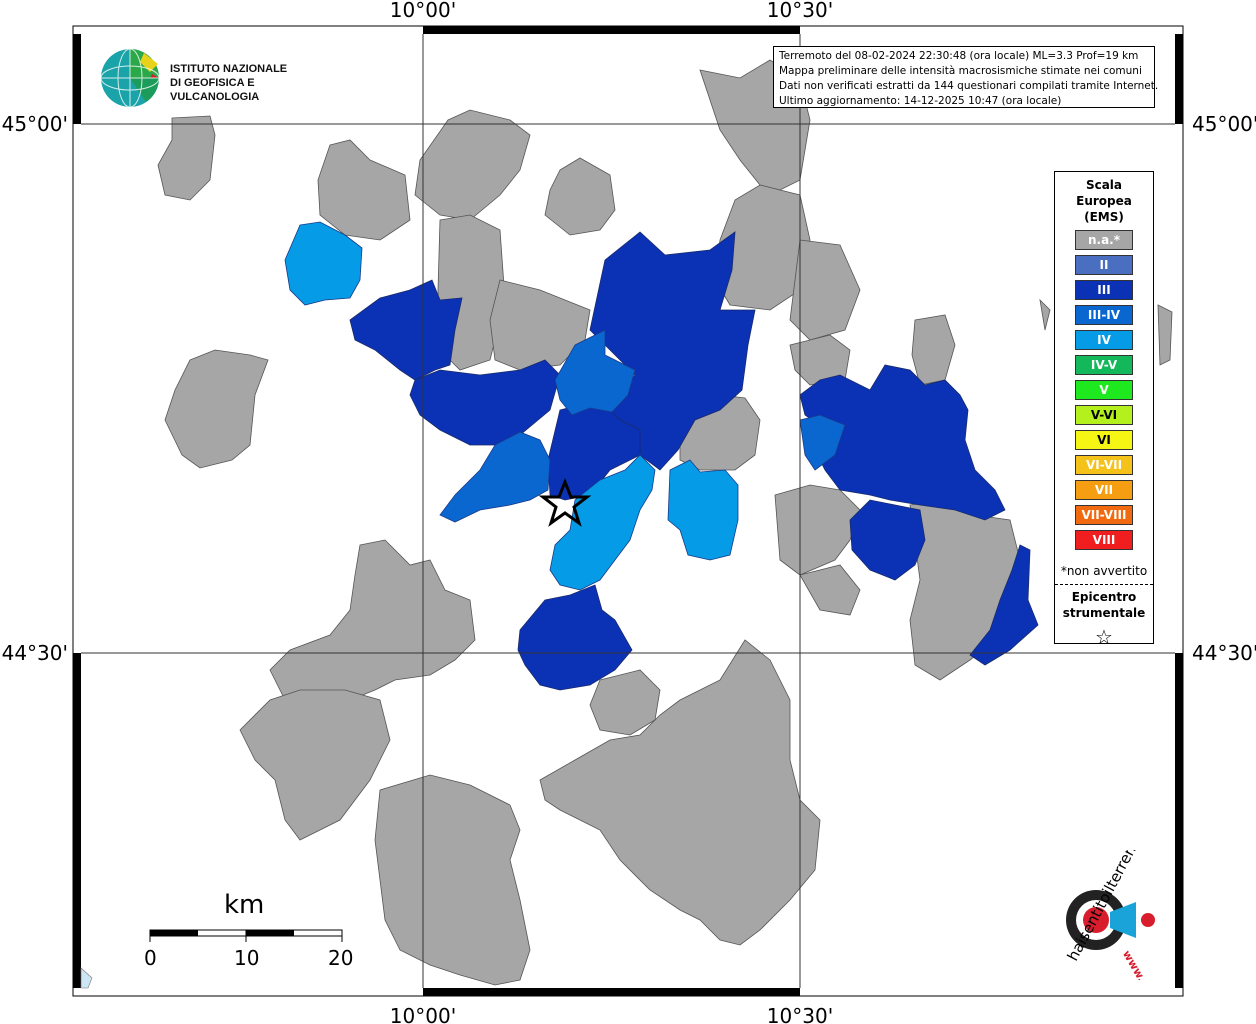  What do you see at coordinates (1104, 185) in the screenshot?
I see `legend-title-line1: Scala` at bounding box center [1104, 185].